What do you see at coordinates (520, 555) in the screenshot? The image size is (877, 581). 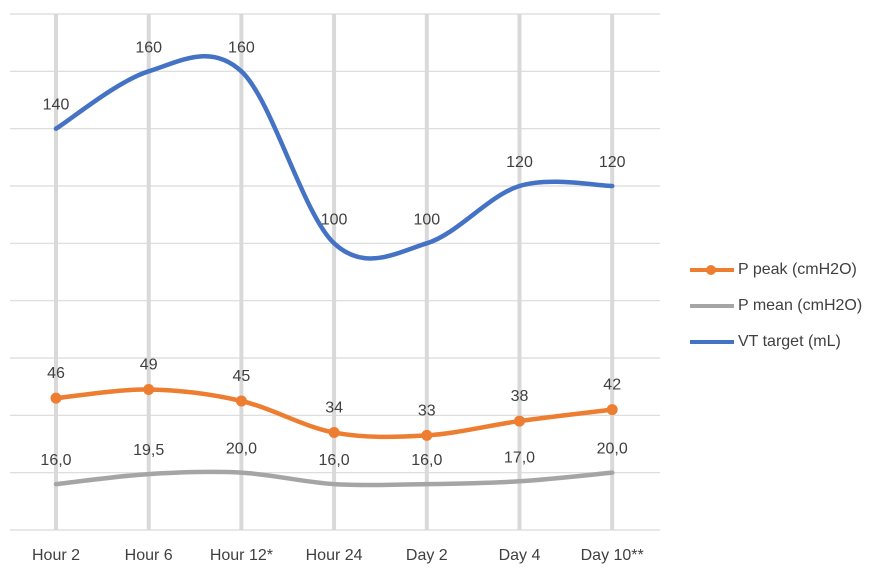 I see `x-tick-label: Day 4` at bounding box center [520, 555].